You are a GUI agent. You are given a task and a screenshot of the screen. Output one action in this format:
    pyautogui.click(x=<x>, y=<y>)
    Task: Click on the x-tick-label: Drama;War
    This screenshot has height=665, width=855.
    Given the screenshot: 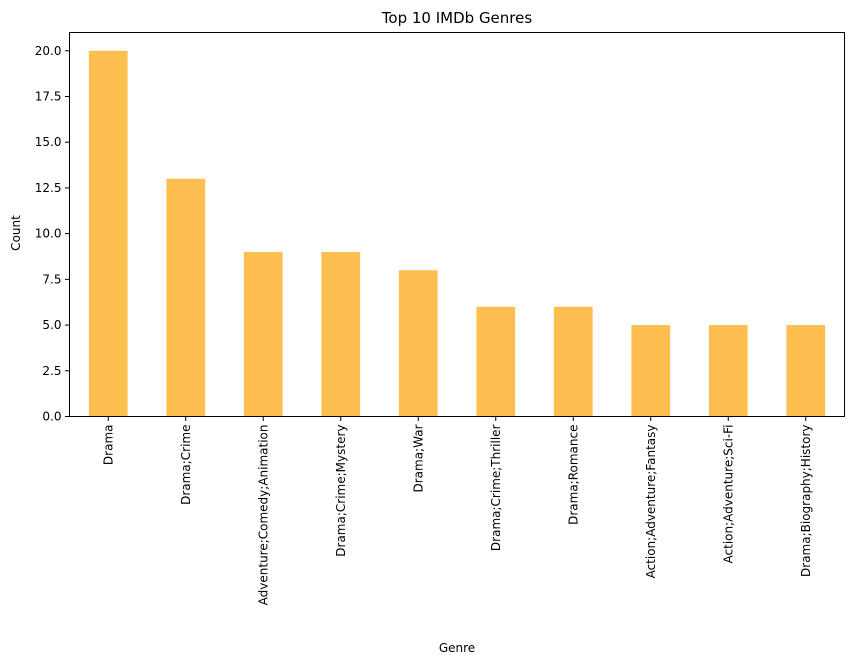 What is the action you would take?
    pyautogui.click(x=418, y=458)
    